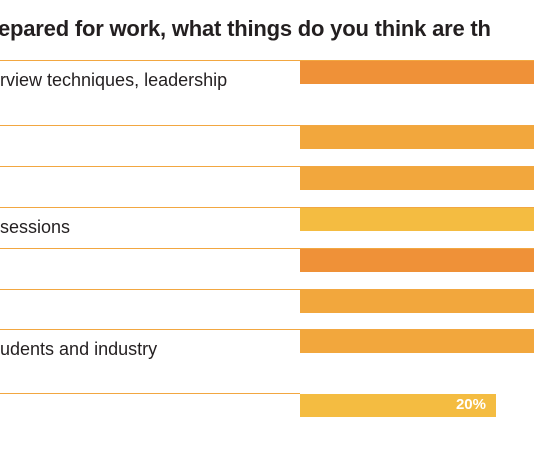 This screenshot has height=462, width=534. Describe the element at coordinates (114, 80) in the screenshot. I see `category-label: rview techniques, leadership` at that location.